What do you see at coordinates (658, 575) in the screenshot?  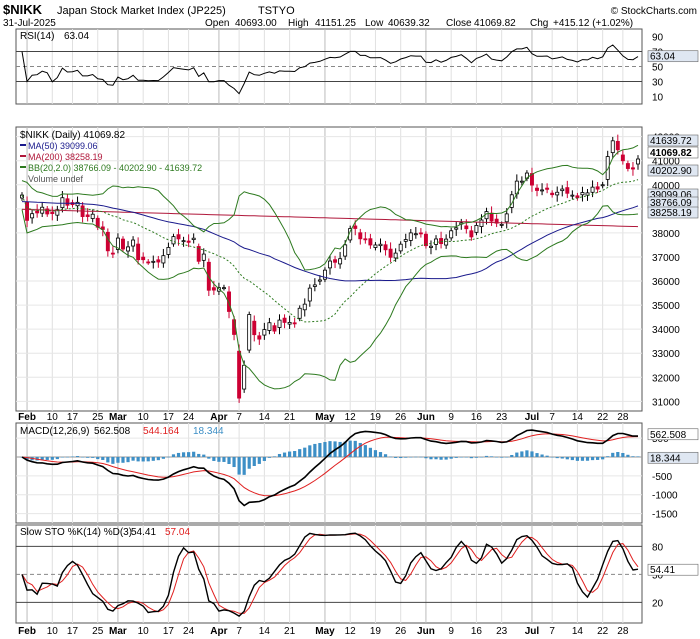 I see `sto-axis-tick: 50` at bounding box center [658, 575].